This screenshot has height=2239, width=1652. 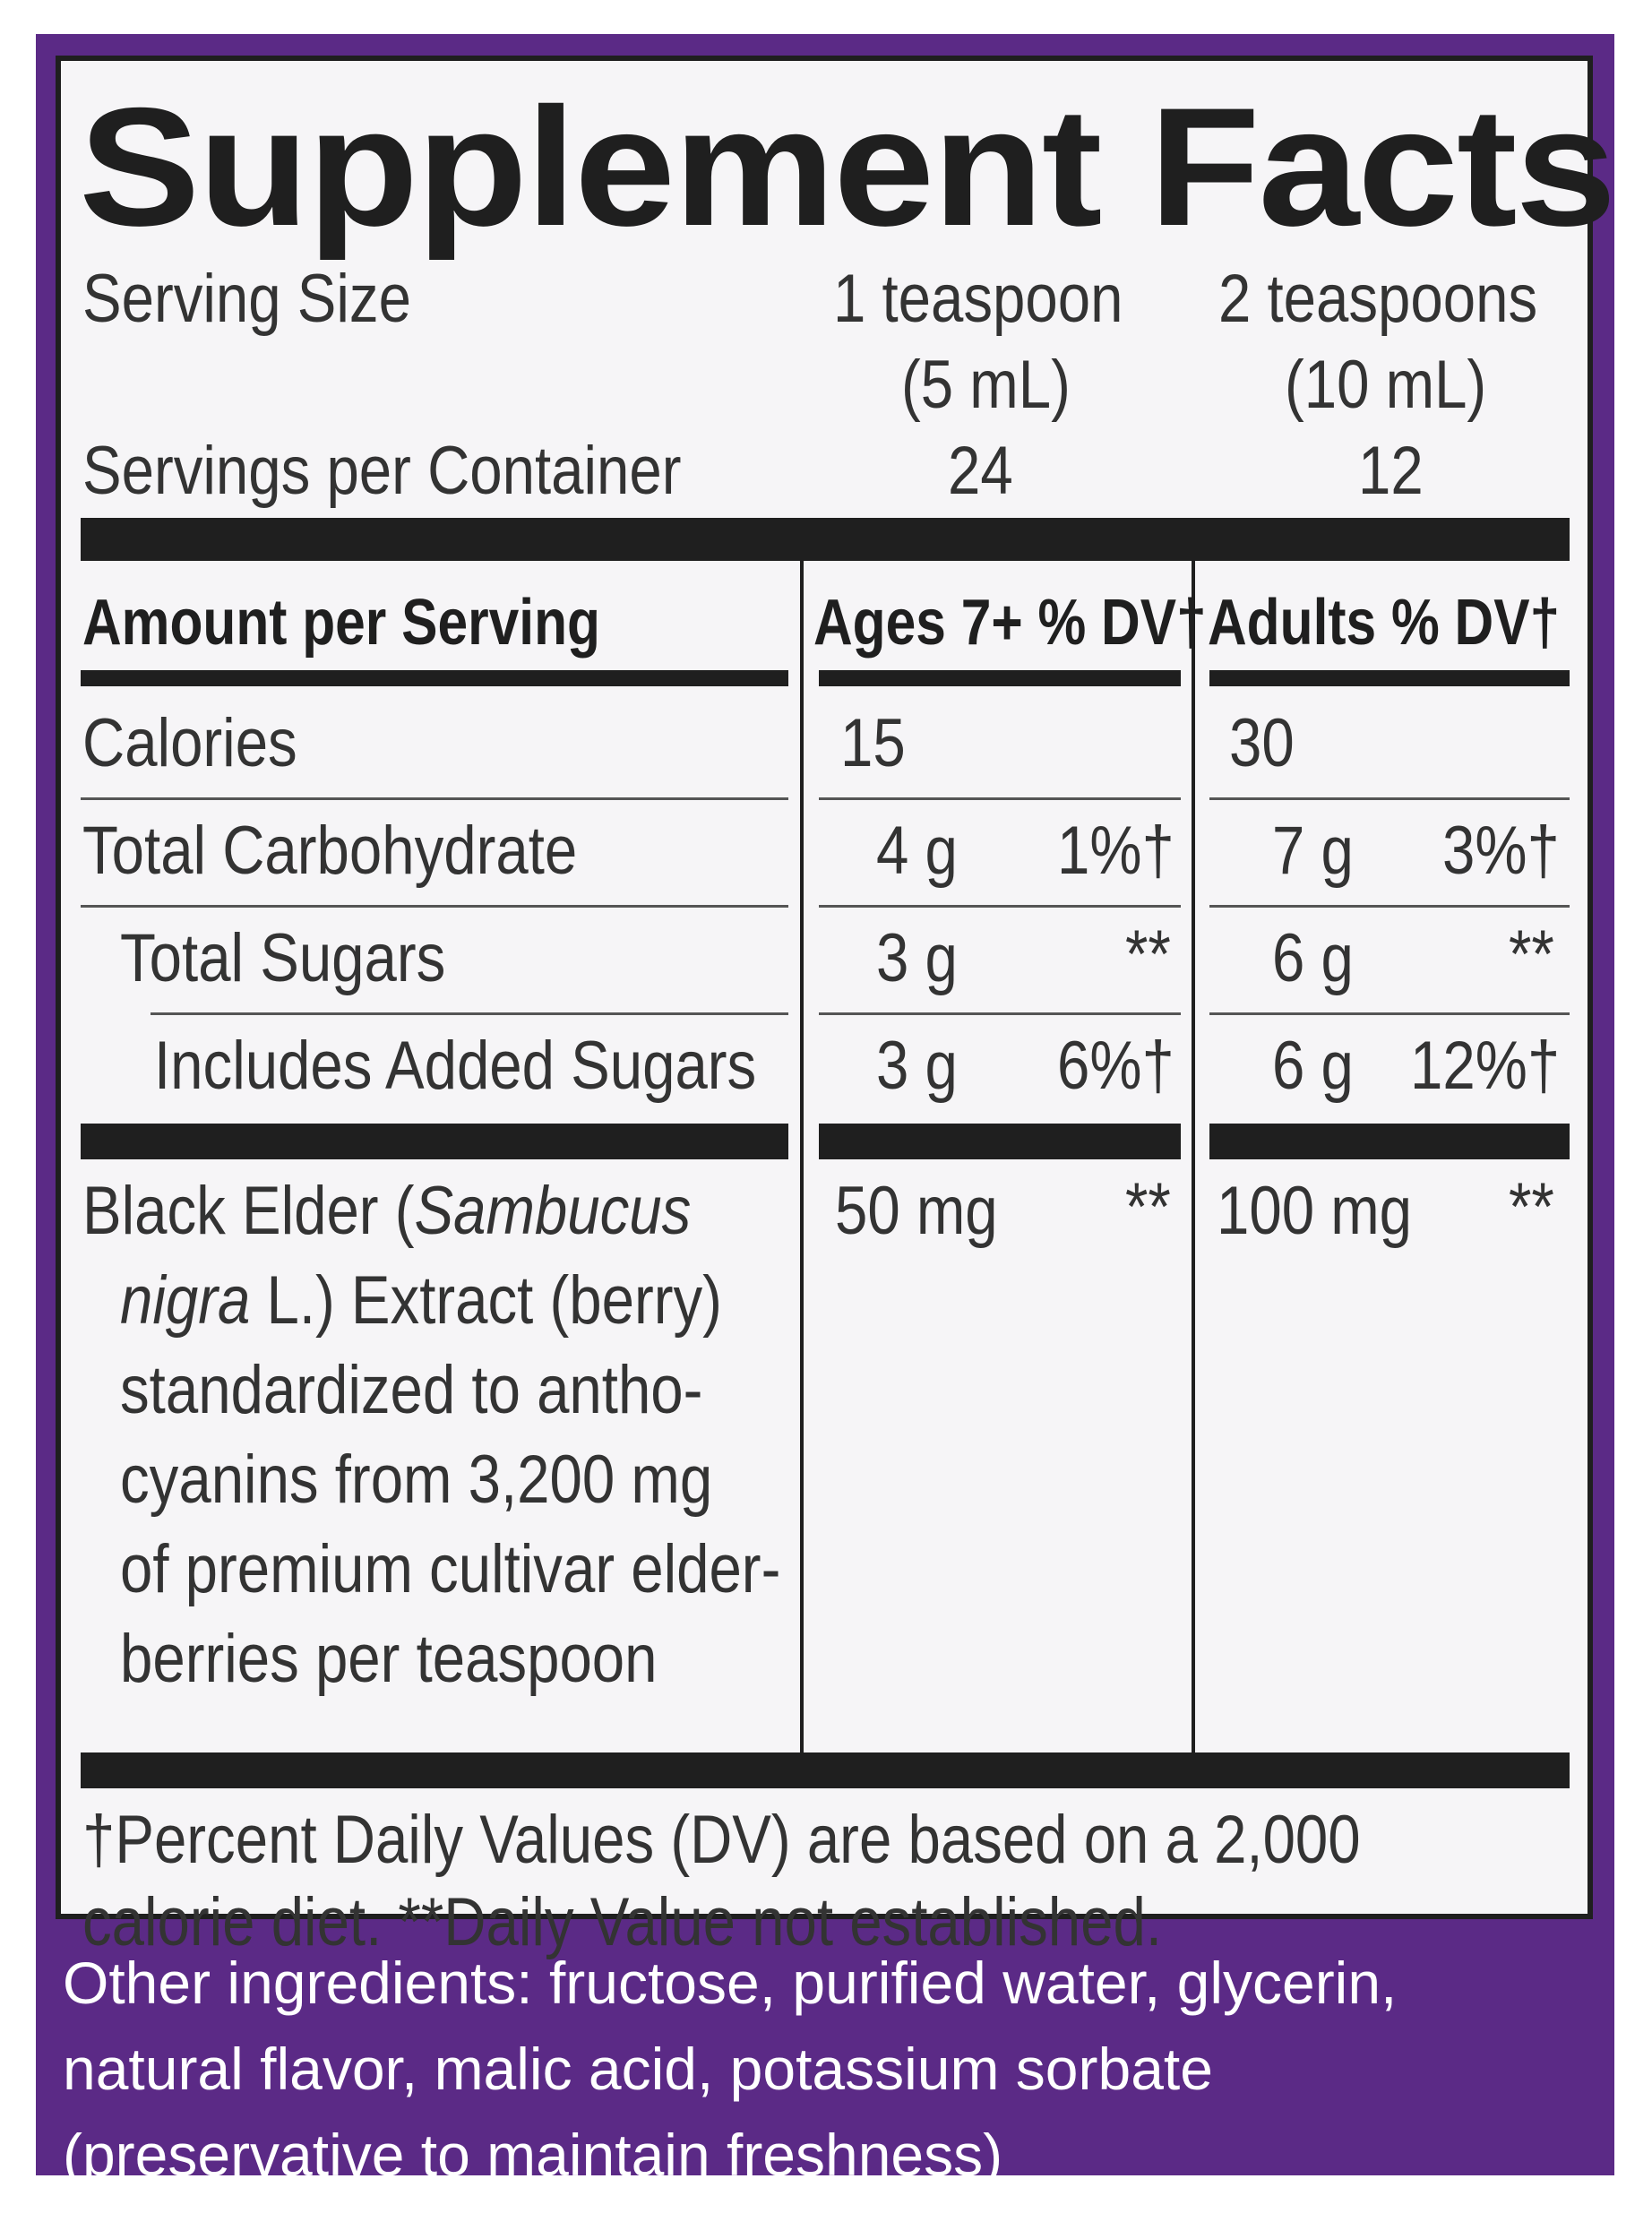 What do you see at coordinates (1386, 385) in the screenshot?
I see `serving-size-col2-line2: (10 mL)` at bounding box center [1386, 385].